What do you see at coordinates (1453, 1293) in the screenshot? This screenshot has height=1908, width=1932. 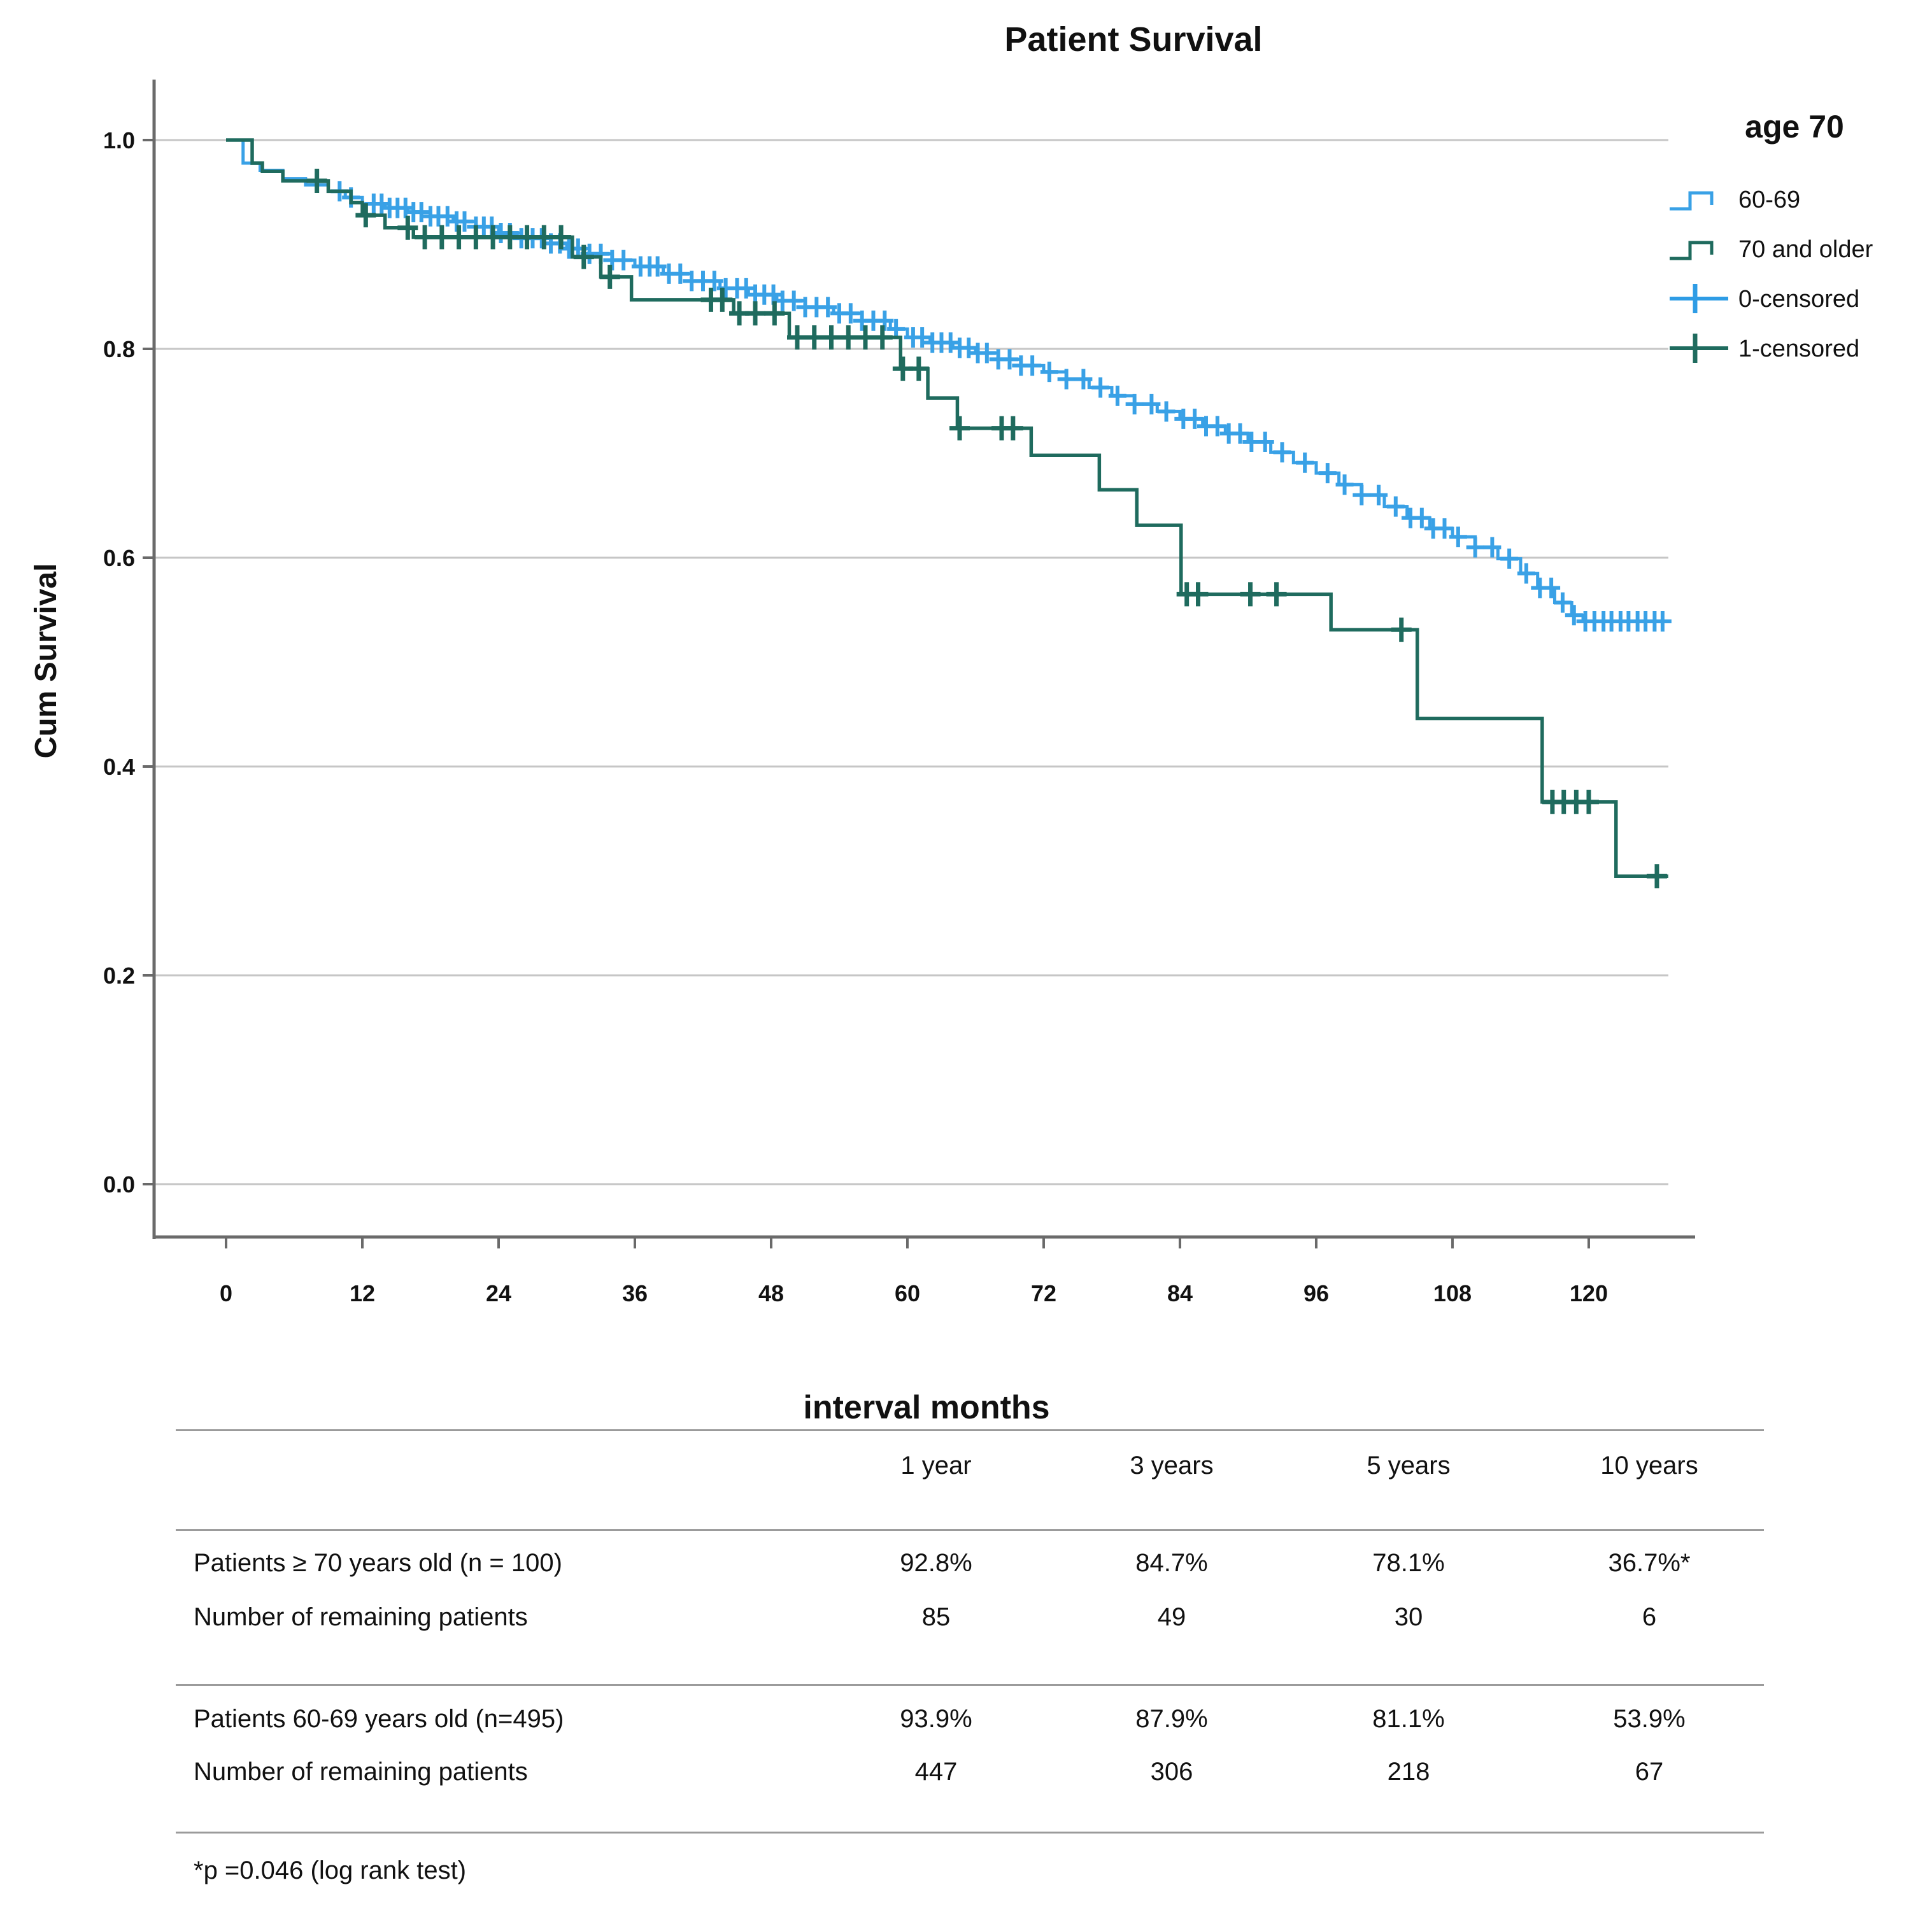 I see `x-tick-label: 108` at bounding box center [1453, 1293].